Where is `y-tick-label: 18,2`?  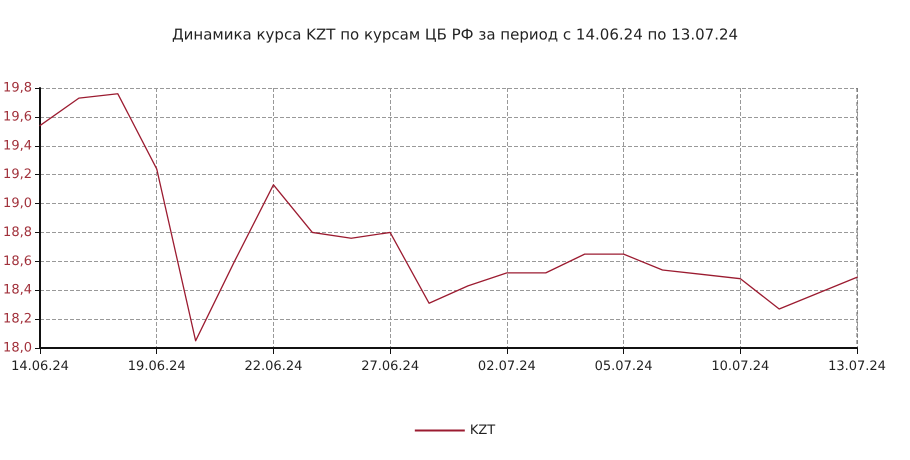 y-tick-label: 18,2 is located at coordinates (17, 319).